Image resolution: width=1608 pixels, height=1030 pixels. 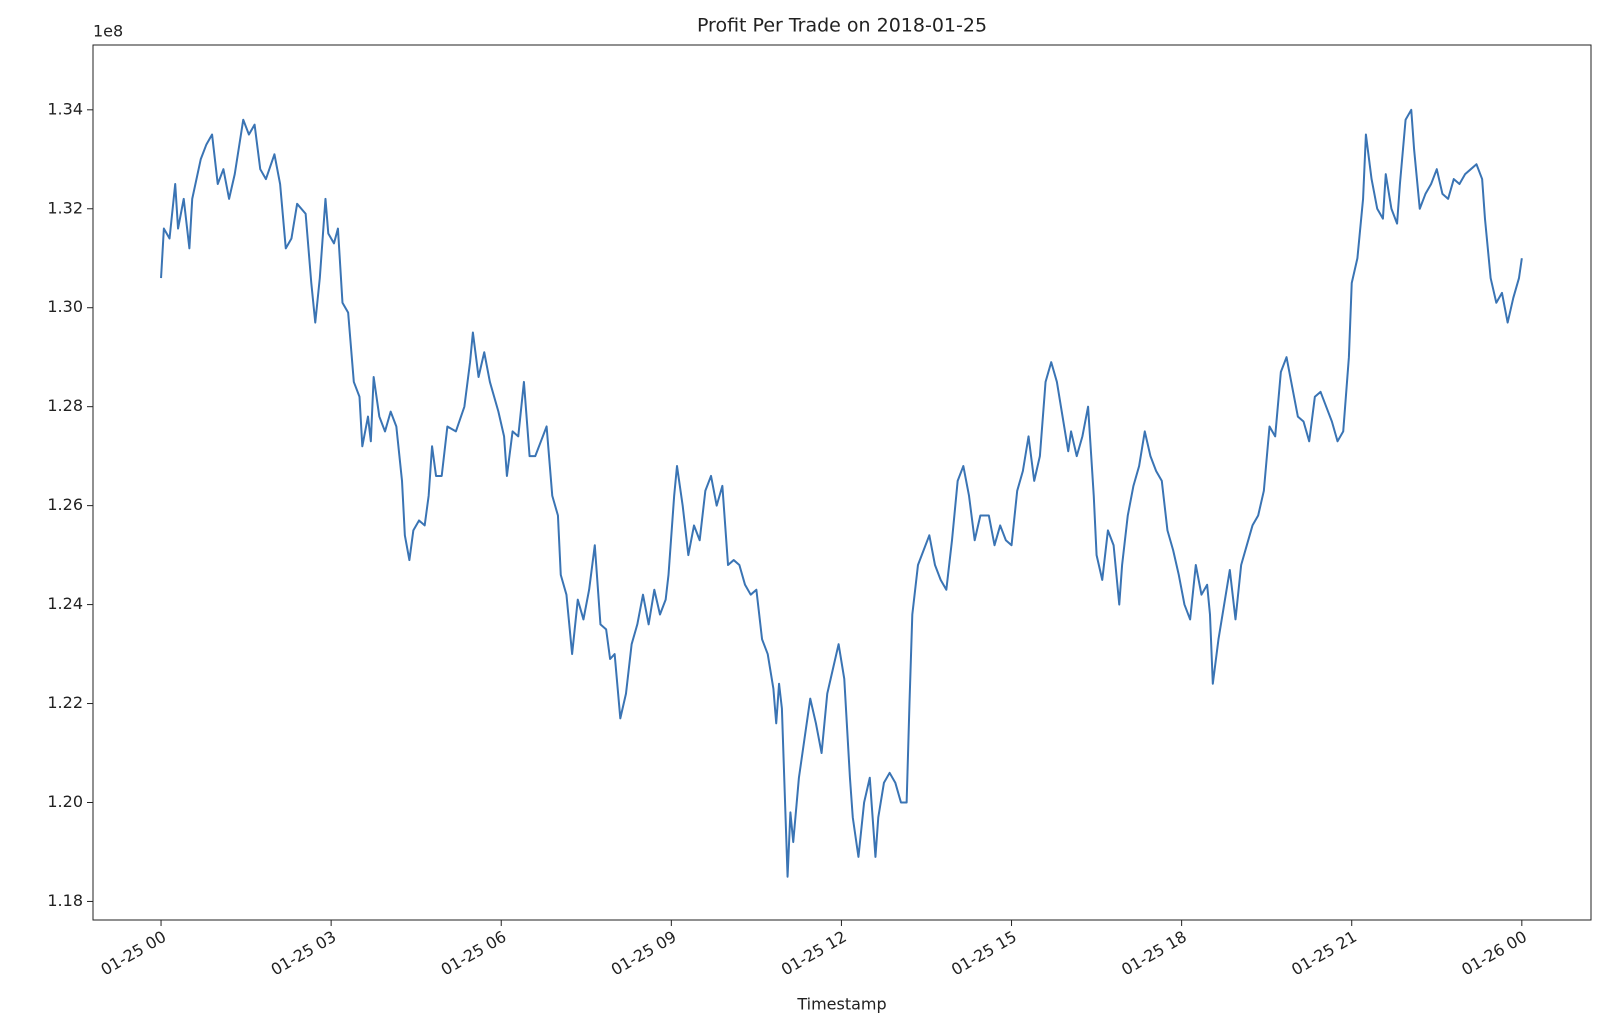 What do you see at coordinates (65, 504) in the screenshot?
I see `y-tick-label: 1.26` at bounding box center [65, 504].